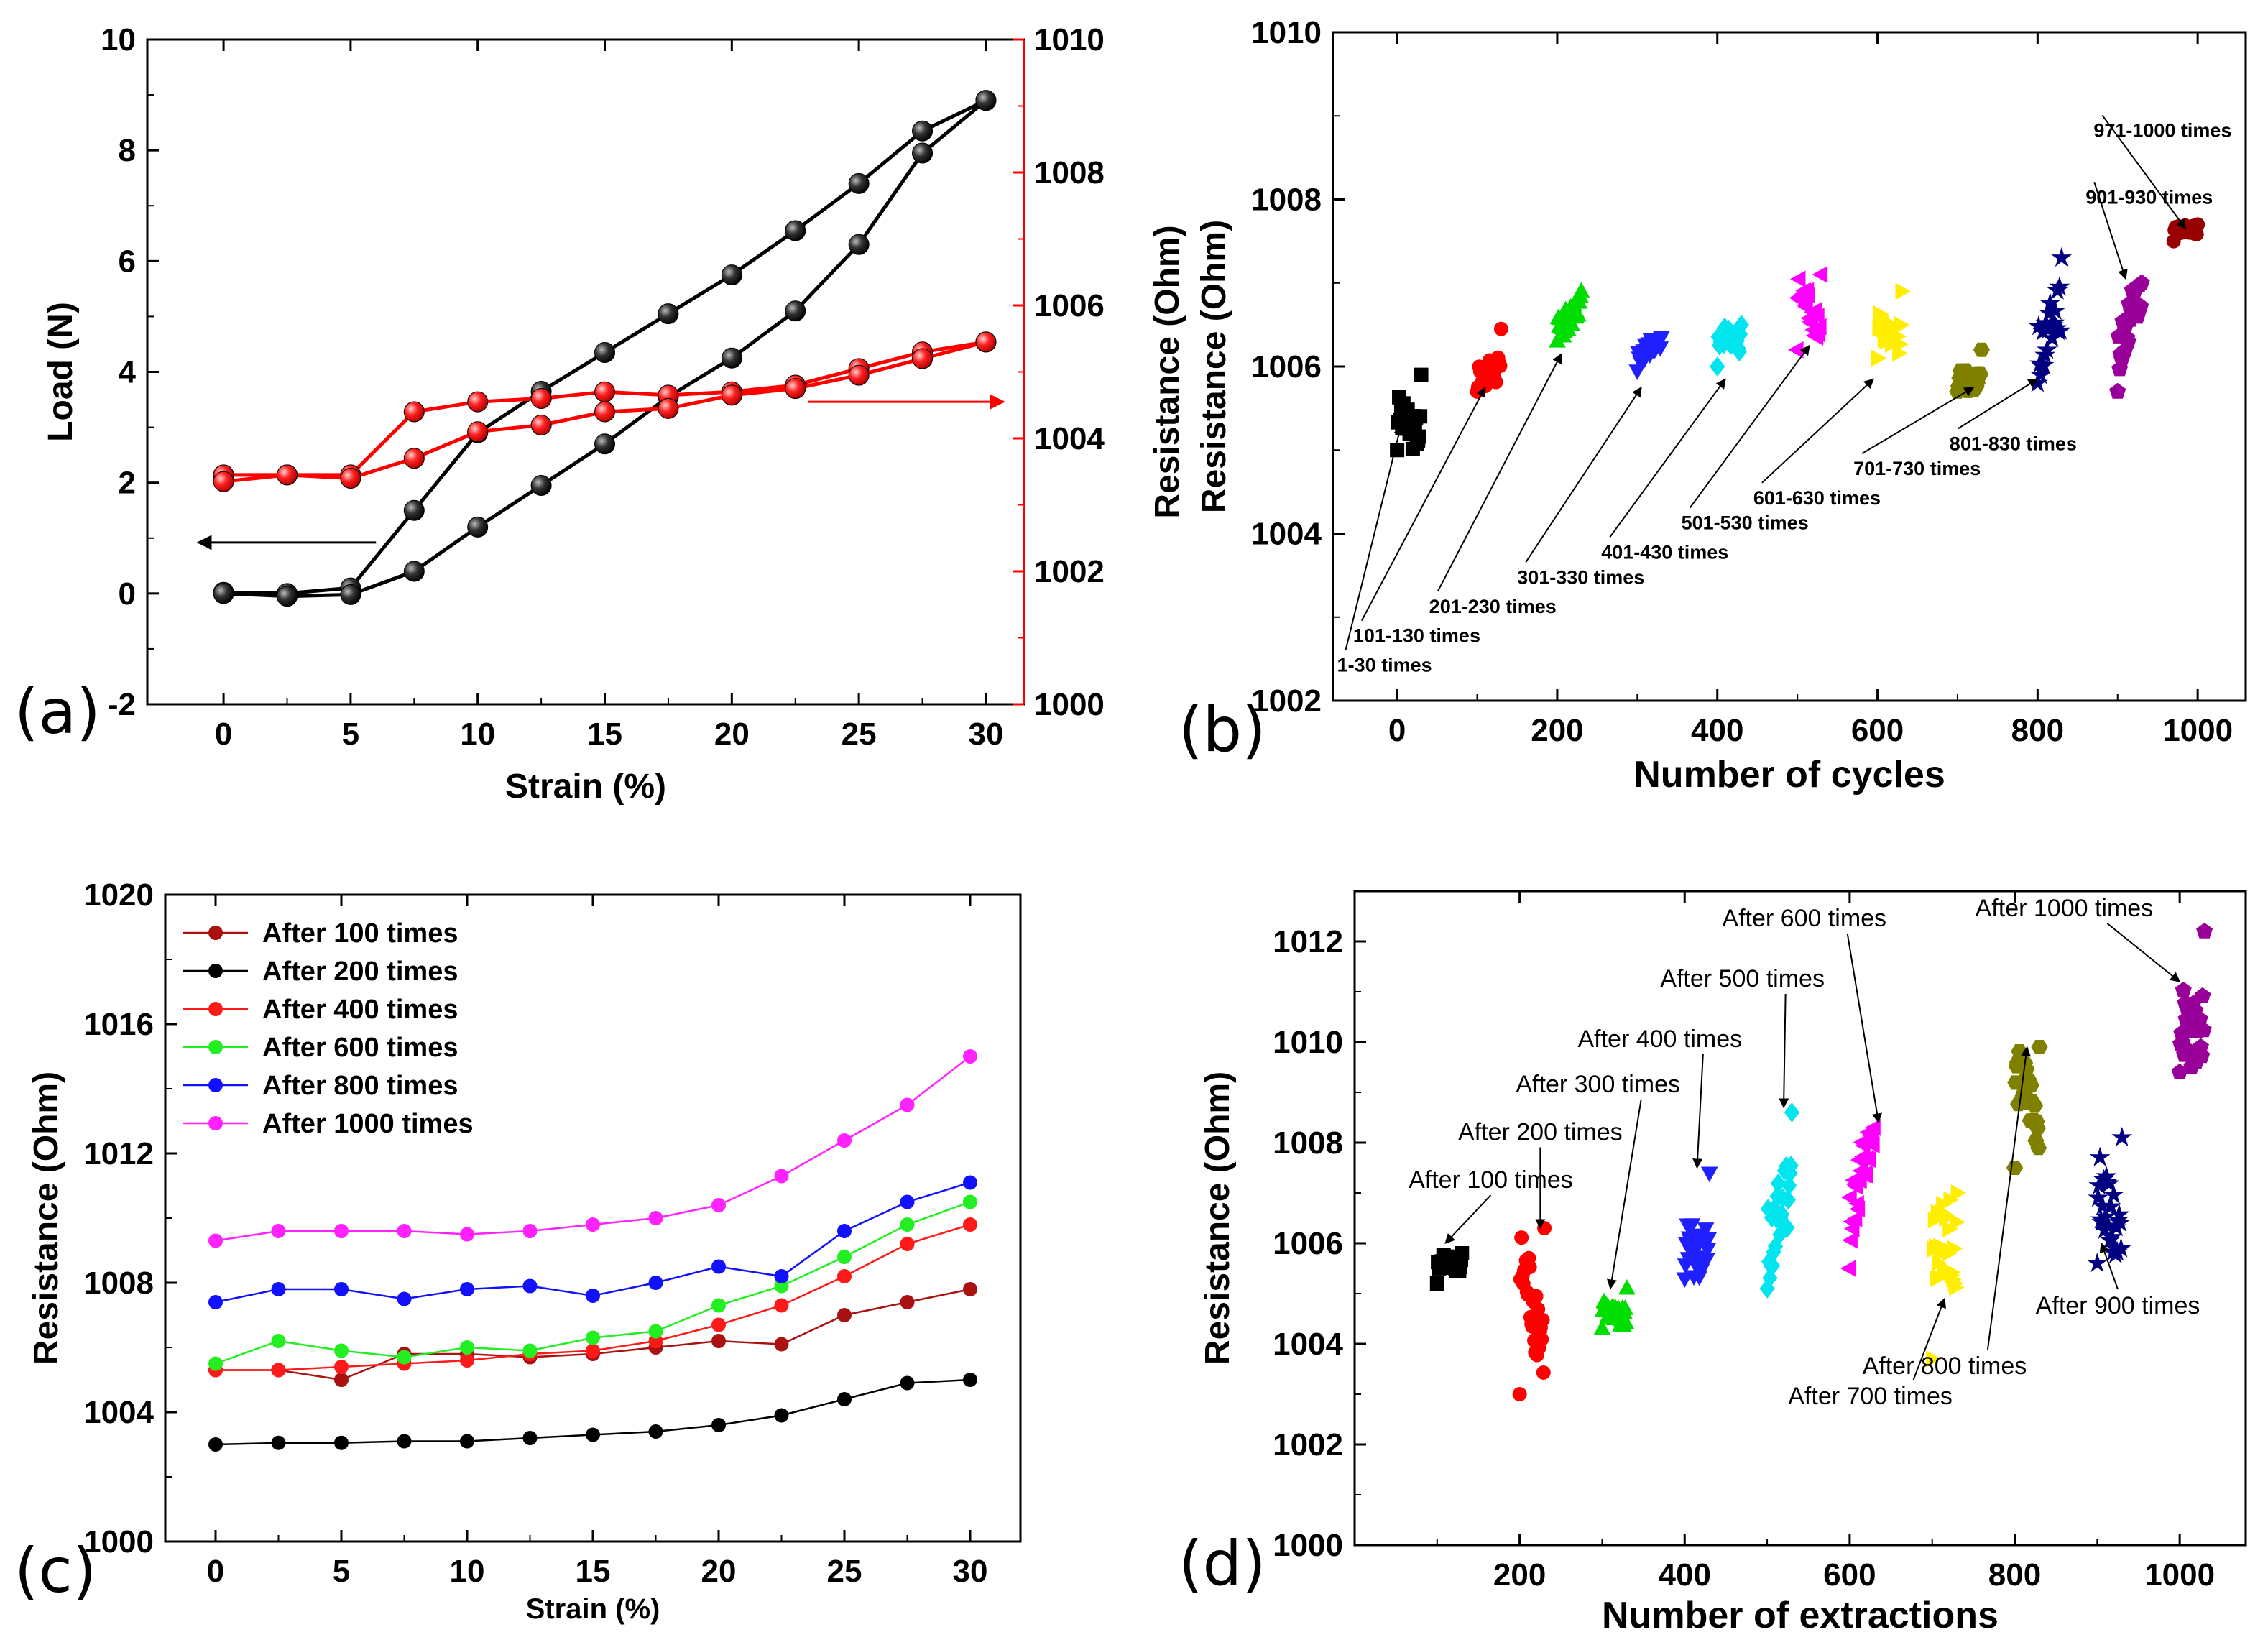 This screenshot has width=2268, height=1650. I want to click on y2-tick-label: 1006, so click(1069, 305).